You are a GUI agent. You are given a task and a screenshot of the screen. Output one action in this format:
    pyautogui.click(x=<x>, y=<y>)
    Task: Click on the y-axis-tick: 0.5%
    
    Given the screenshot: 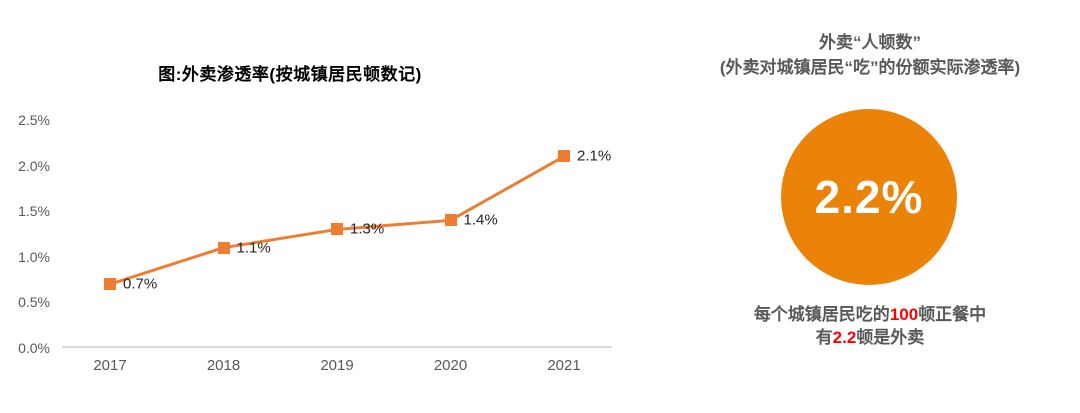 What is the action you would take?
    pyautogui.click(x=34, y=302)
    